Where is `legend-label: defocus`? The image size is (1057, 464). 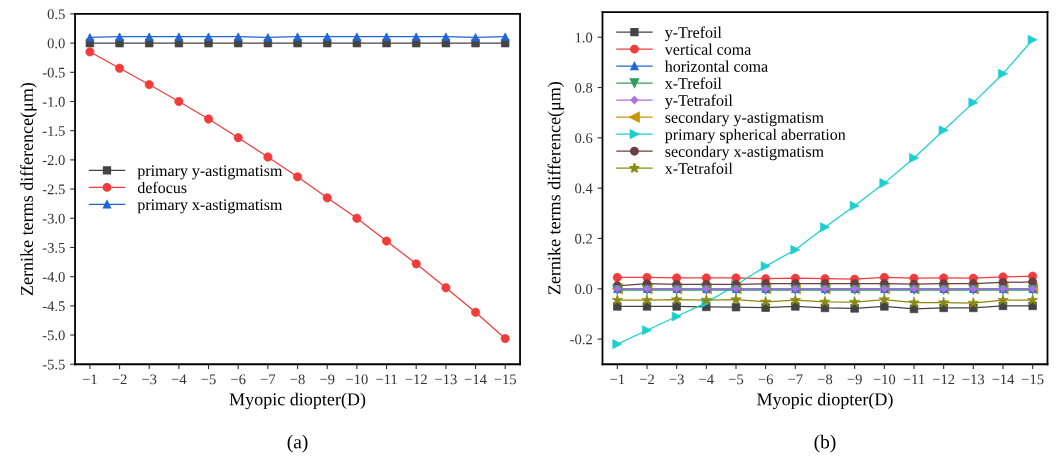 legend-label: defocus is located at coordinates (162, 187).